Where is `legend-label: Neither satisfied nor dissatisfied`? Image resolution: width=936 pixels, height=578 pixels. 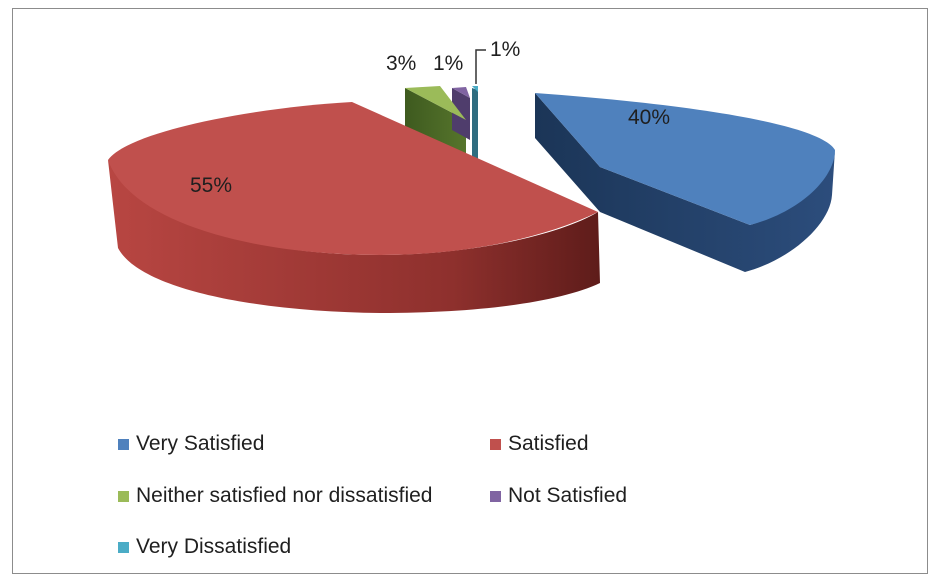 legend-label: Neither satisfied nor dissatisfied is located at coordinates (284, 495).